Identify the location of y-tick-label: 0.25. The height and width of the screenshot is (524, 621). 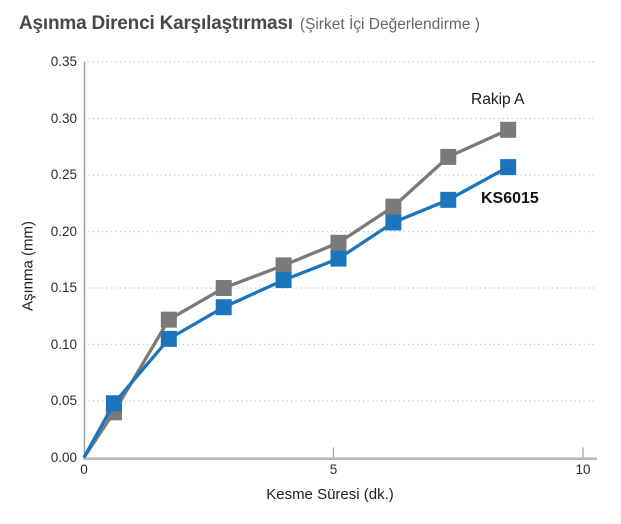
(63, 174).